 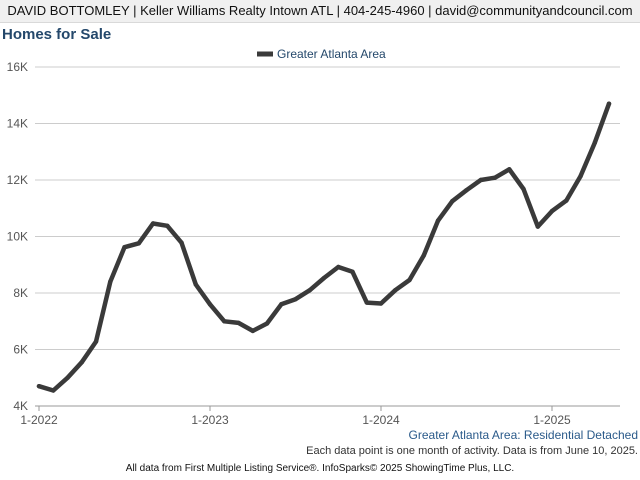 What do you see at coordinates (20, 350) in the screenshot?
I see `y-tick-label-6k: 6K` at bounding box center [20, 350].